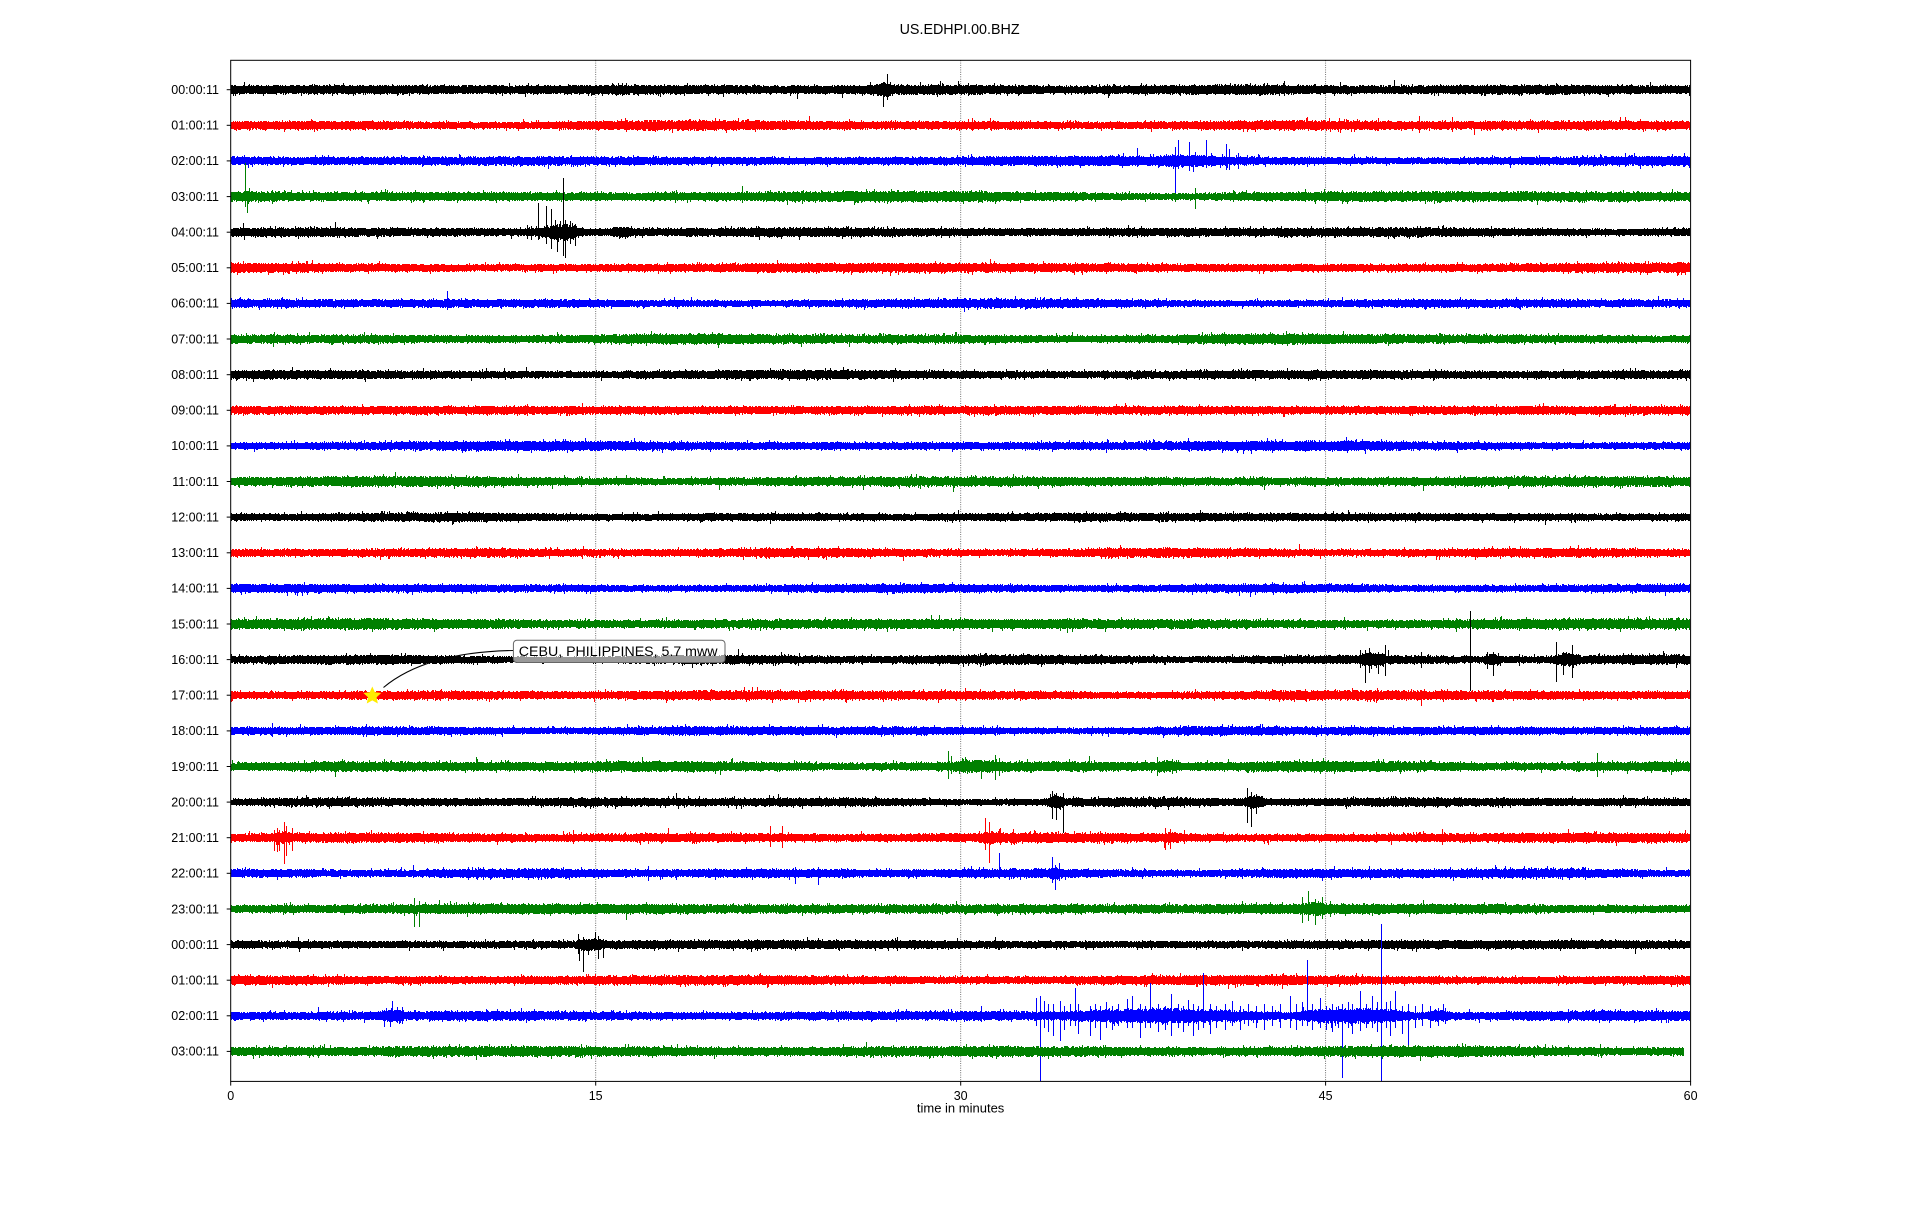 This screenshot has height=1205, width=1920. I want to click on svg-text: 16:00:11, so click(195, 660).